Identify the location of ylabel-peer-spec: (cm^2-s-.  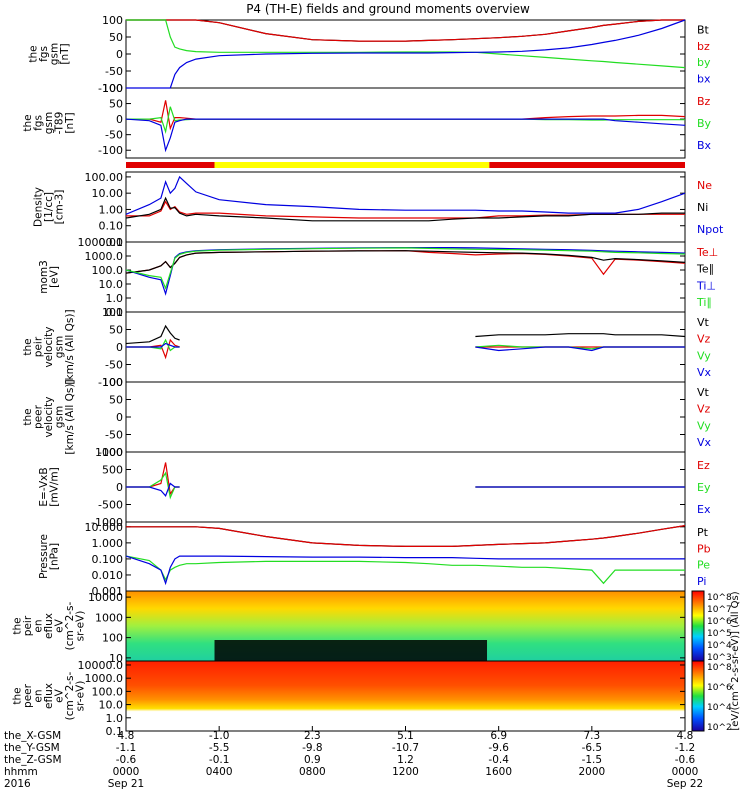
(70, 695).